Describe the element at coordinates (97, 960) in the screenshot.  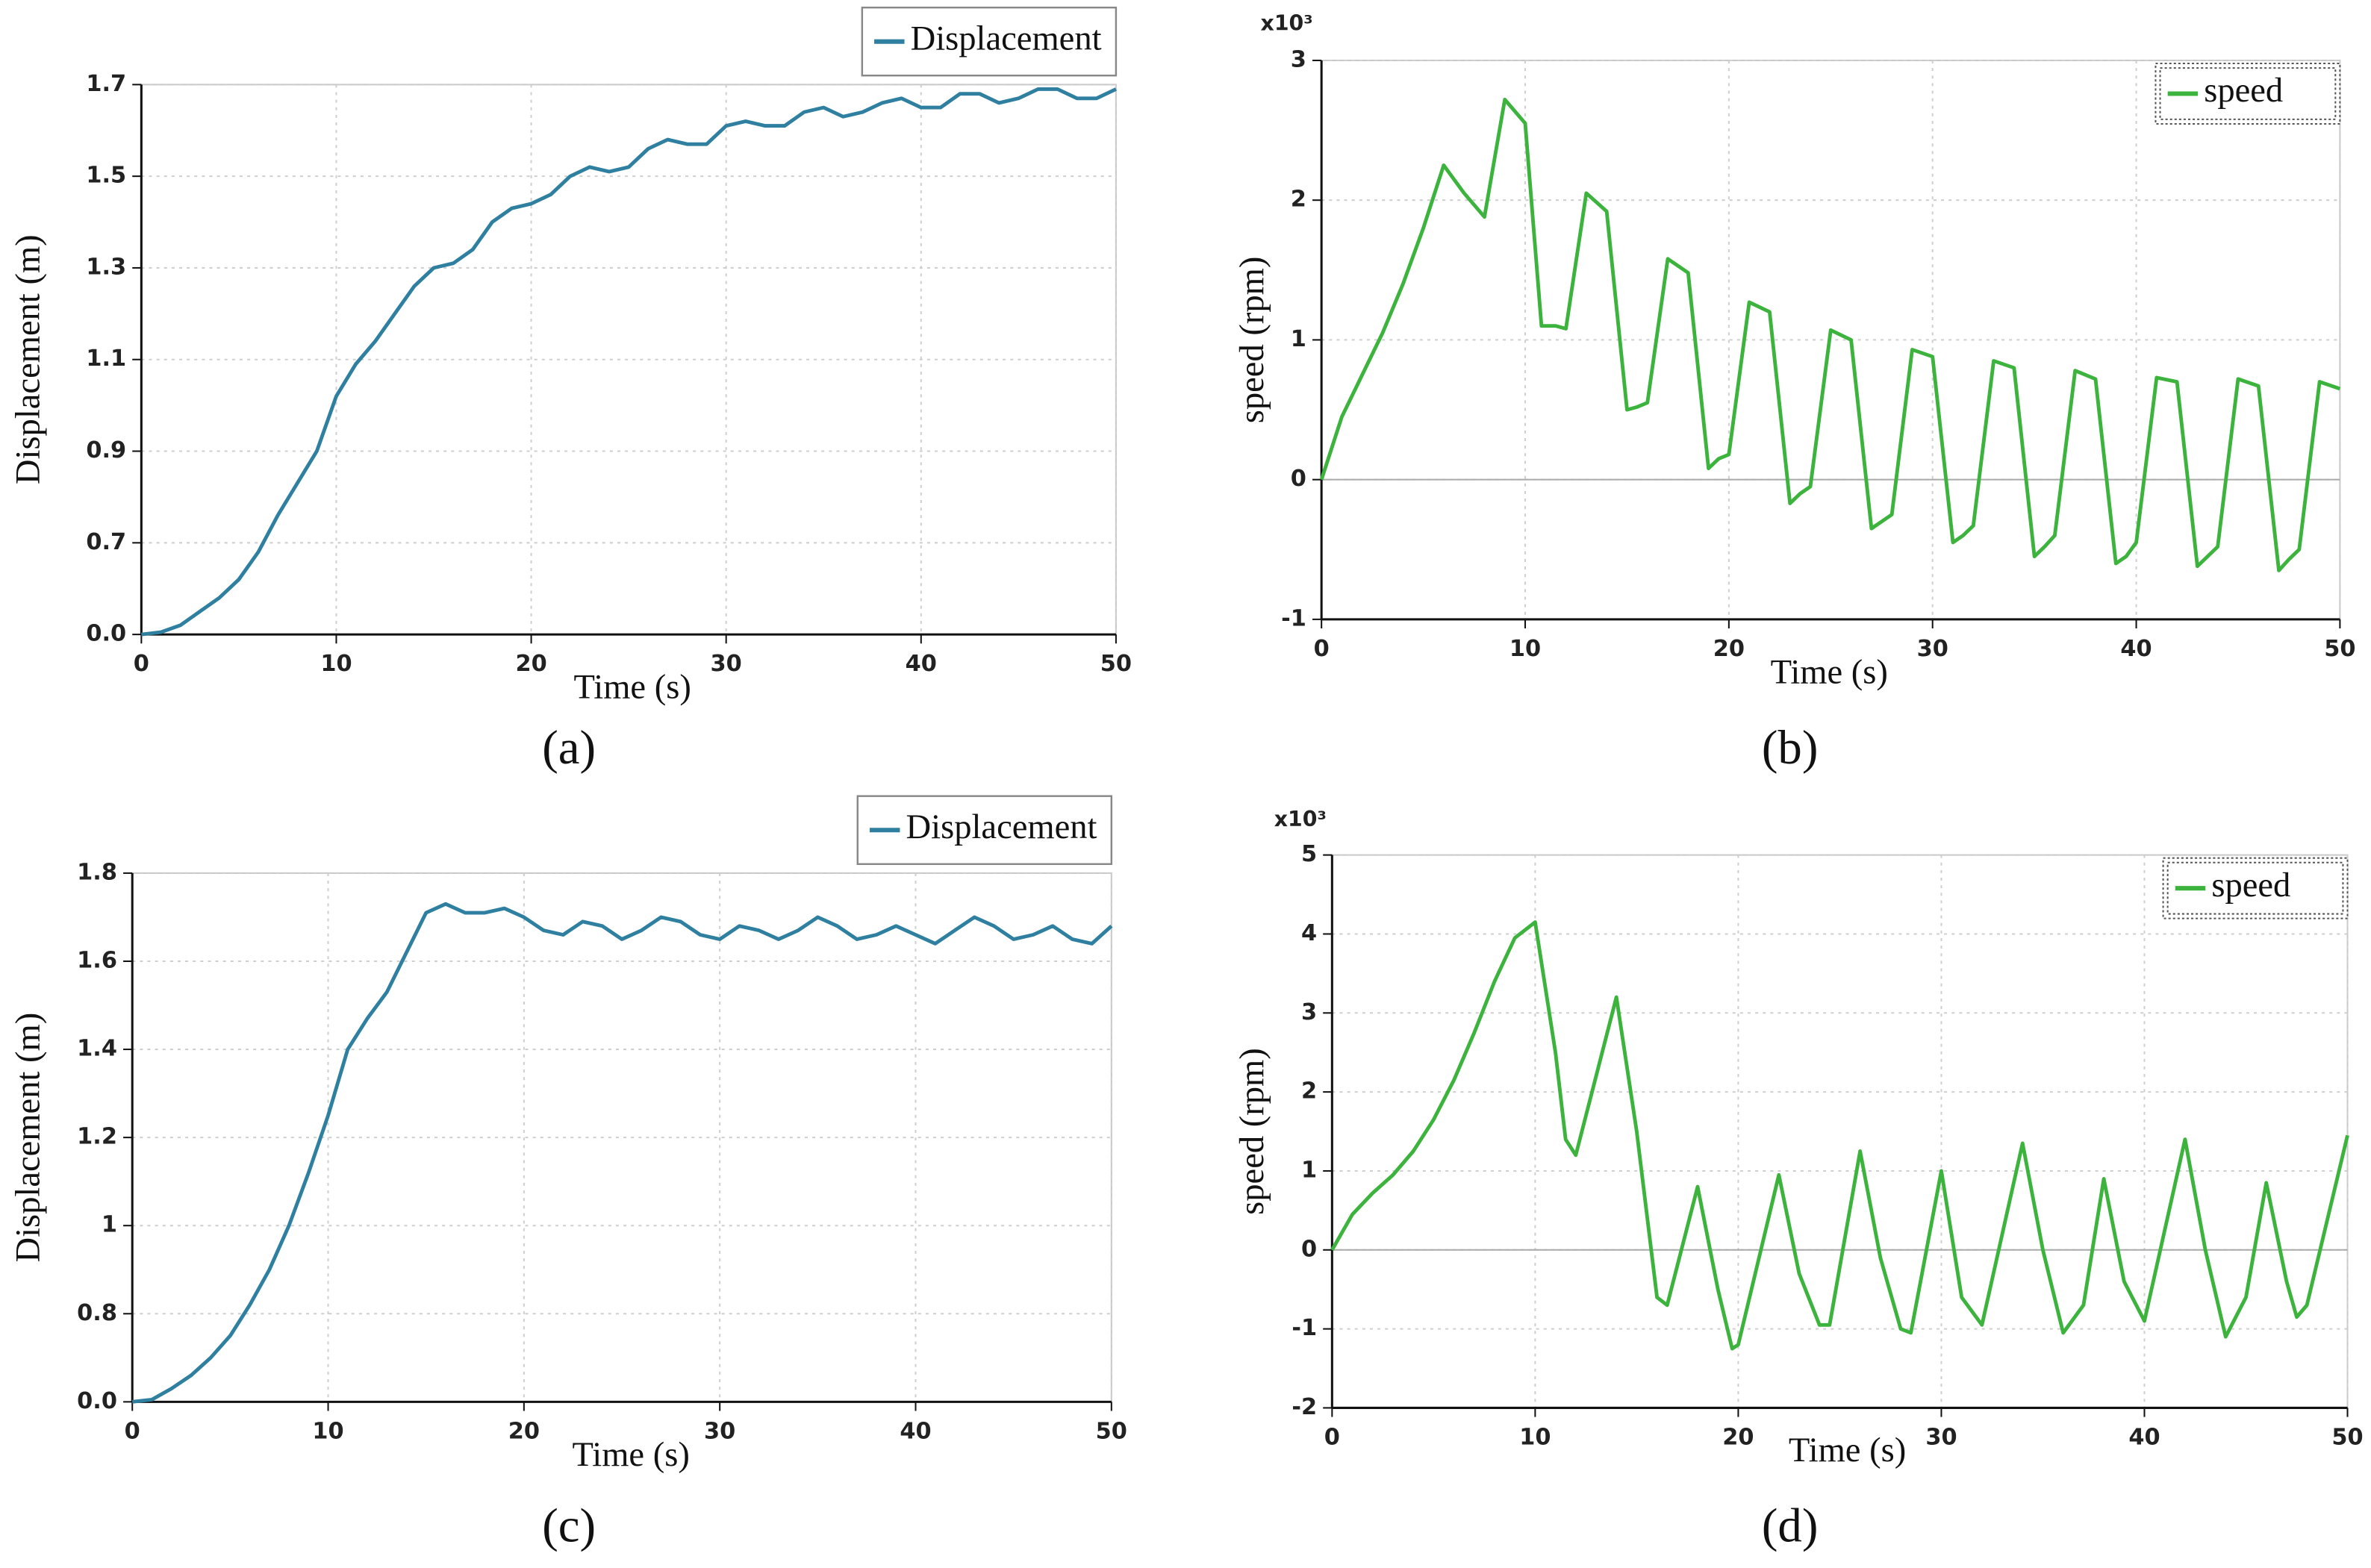
I see `y-tick-label: 1.6` at that location.